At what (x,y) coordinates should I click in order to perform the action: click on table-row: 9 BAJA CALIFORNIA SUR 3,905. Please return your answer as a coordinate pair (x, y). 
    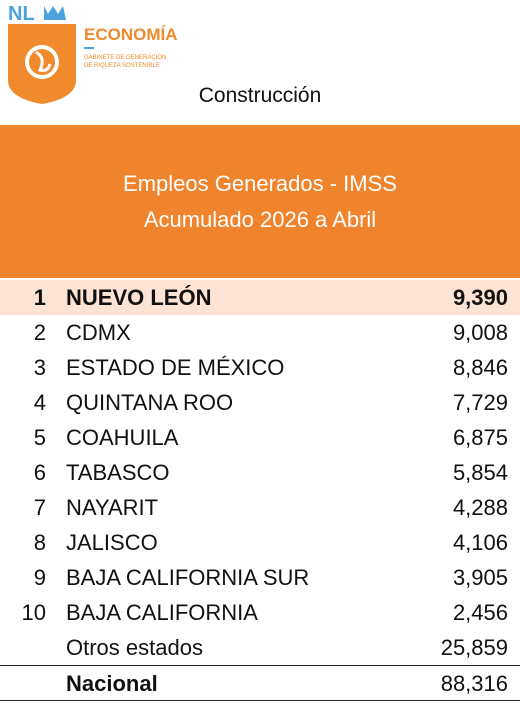
    Looking at the image, I should click on (260, 577).